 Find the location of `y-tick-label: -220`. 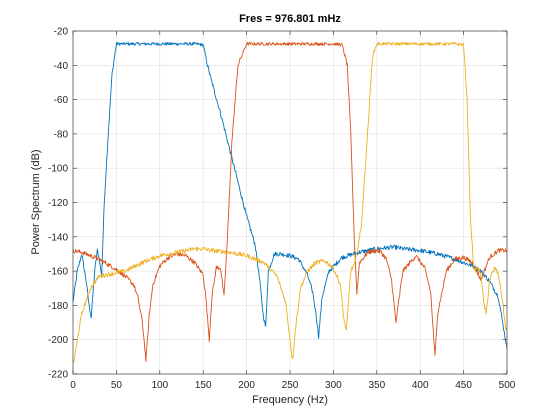

y-tick-label: -220 is located at coordinates (58, 375).